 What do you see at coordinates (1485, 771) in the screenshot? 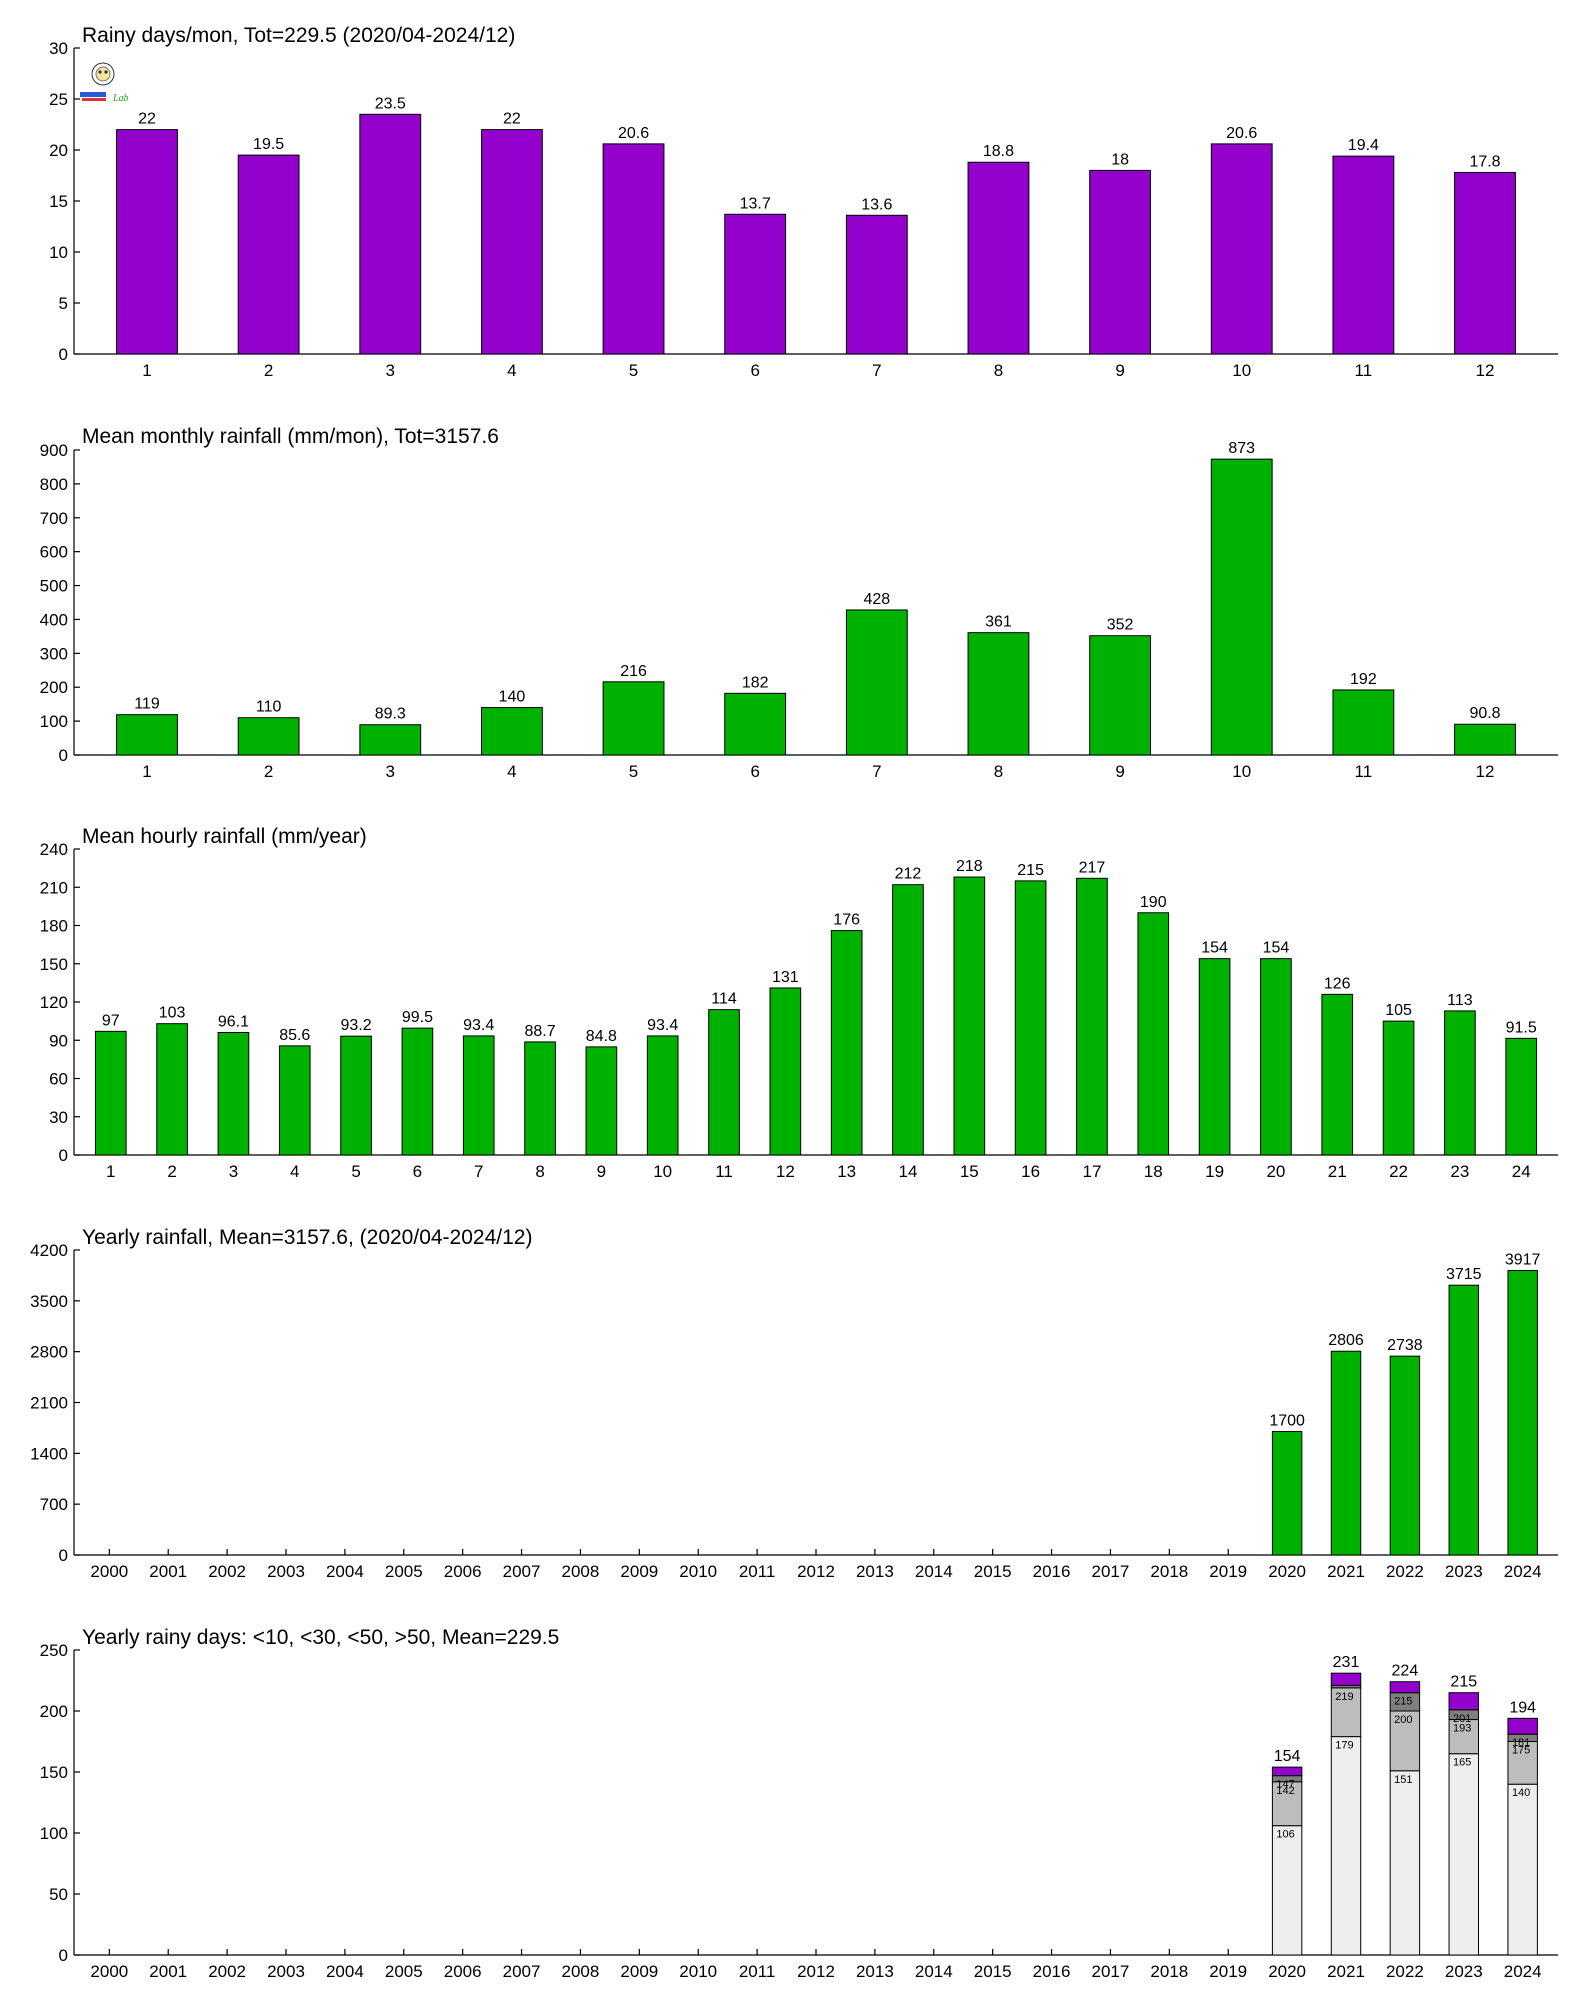
I see `x-tick-label: 12` at bounding box center [1485, 771].